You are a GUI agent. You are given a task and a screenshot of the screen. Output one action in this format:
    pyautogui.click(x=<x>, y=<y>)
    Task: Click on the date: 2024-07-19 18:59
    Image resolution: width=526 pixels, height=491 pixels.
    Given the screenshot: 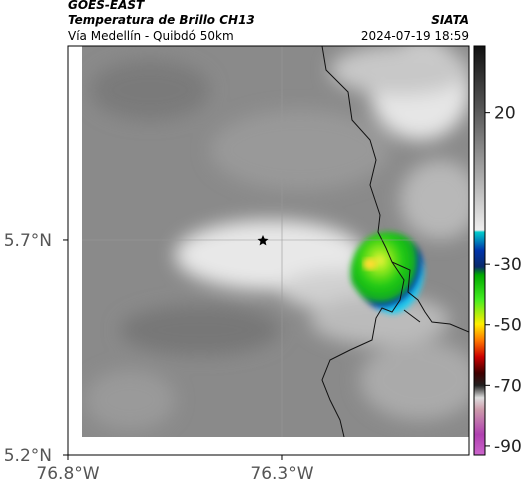 What is the action you would take?
    pyautogui.click(x=415, y=36)
    